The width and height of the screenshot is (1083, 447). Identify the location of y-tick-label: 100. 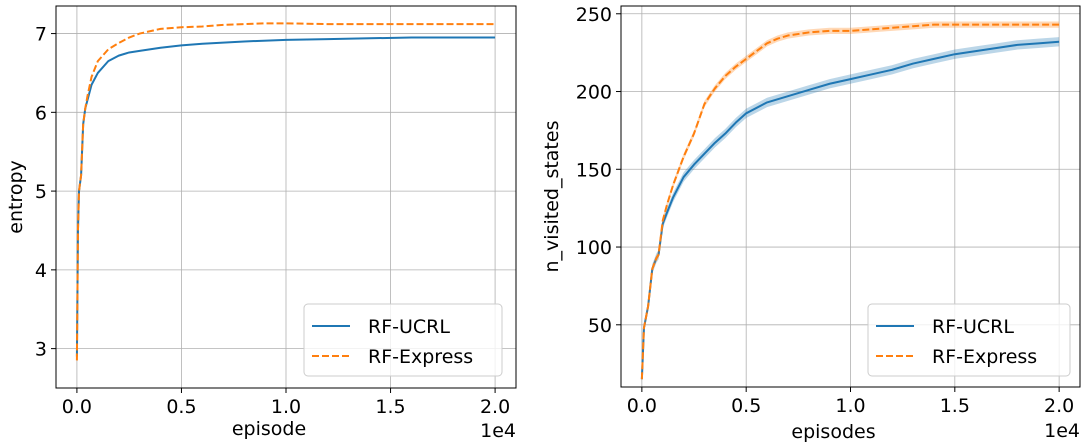
(594, 248).